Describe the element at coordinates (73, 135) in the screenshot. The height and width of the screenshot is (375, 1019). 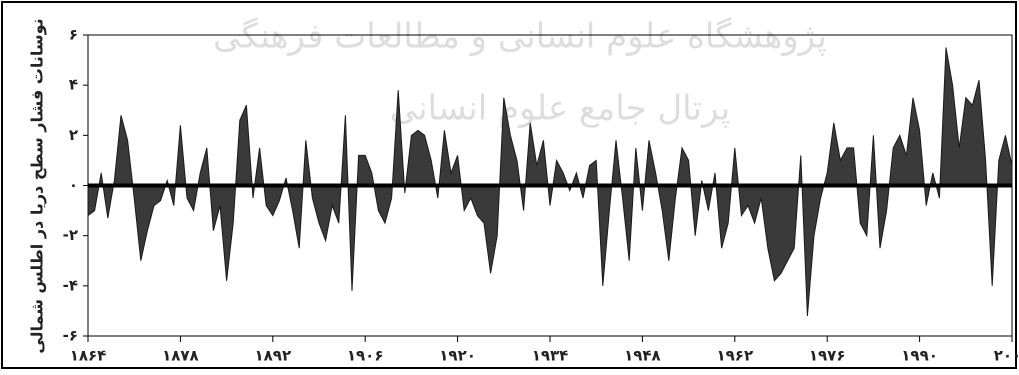
I see `y-tick-label: ۲` at that location.